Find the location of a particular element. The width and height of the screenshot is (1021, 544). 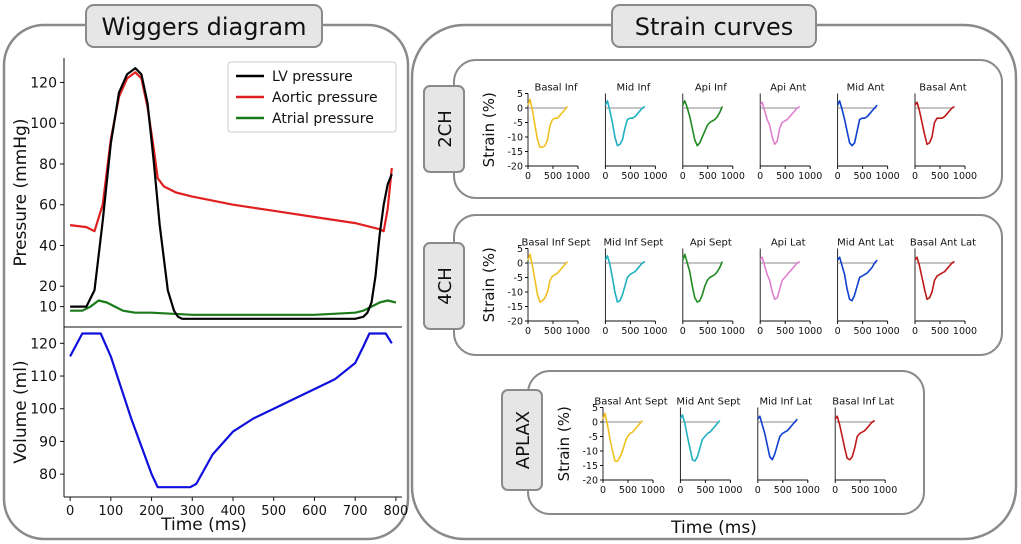

wiggers-x-tick-label: 0 is located at coordinates (70, 511).